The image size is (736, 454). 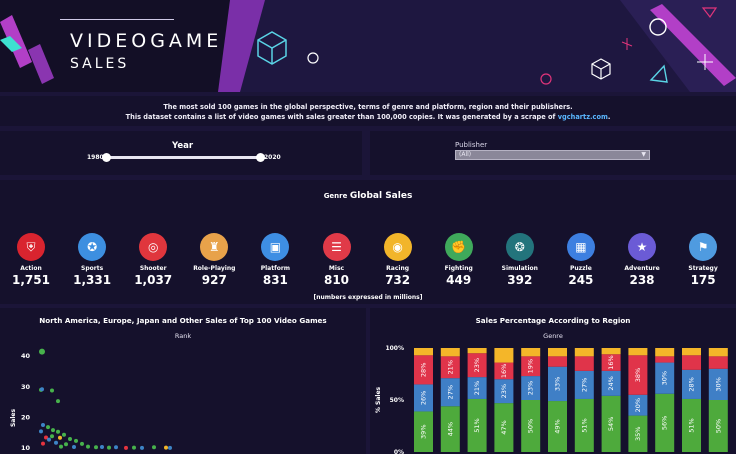 What do you see at coordinates (581, 260) in the screenshot?
I see `genre-item-puzzle: ▦ Puzzle 245` at bounding box center [581, 260].